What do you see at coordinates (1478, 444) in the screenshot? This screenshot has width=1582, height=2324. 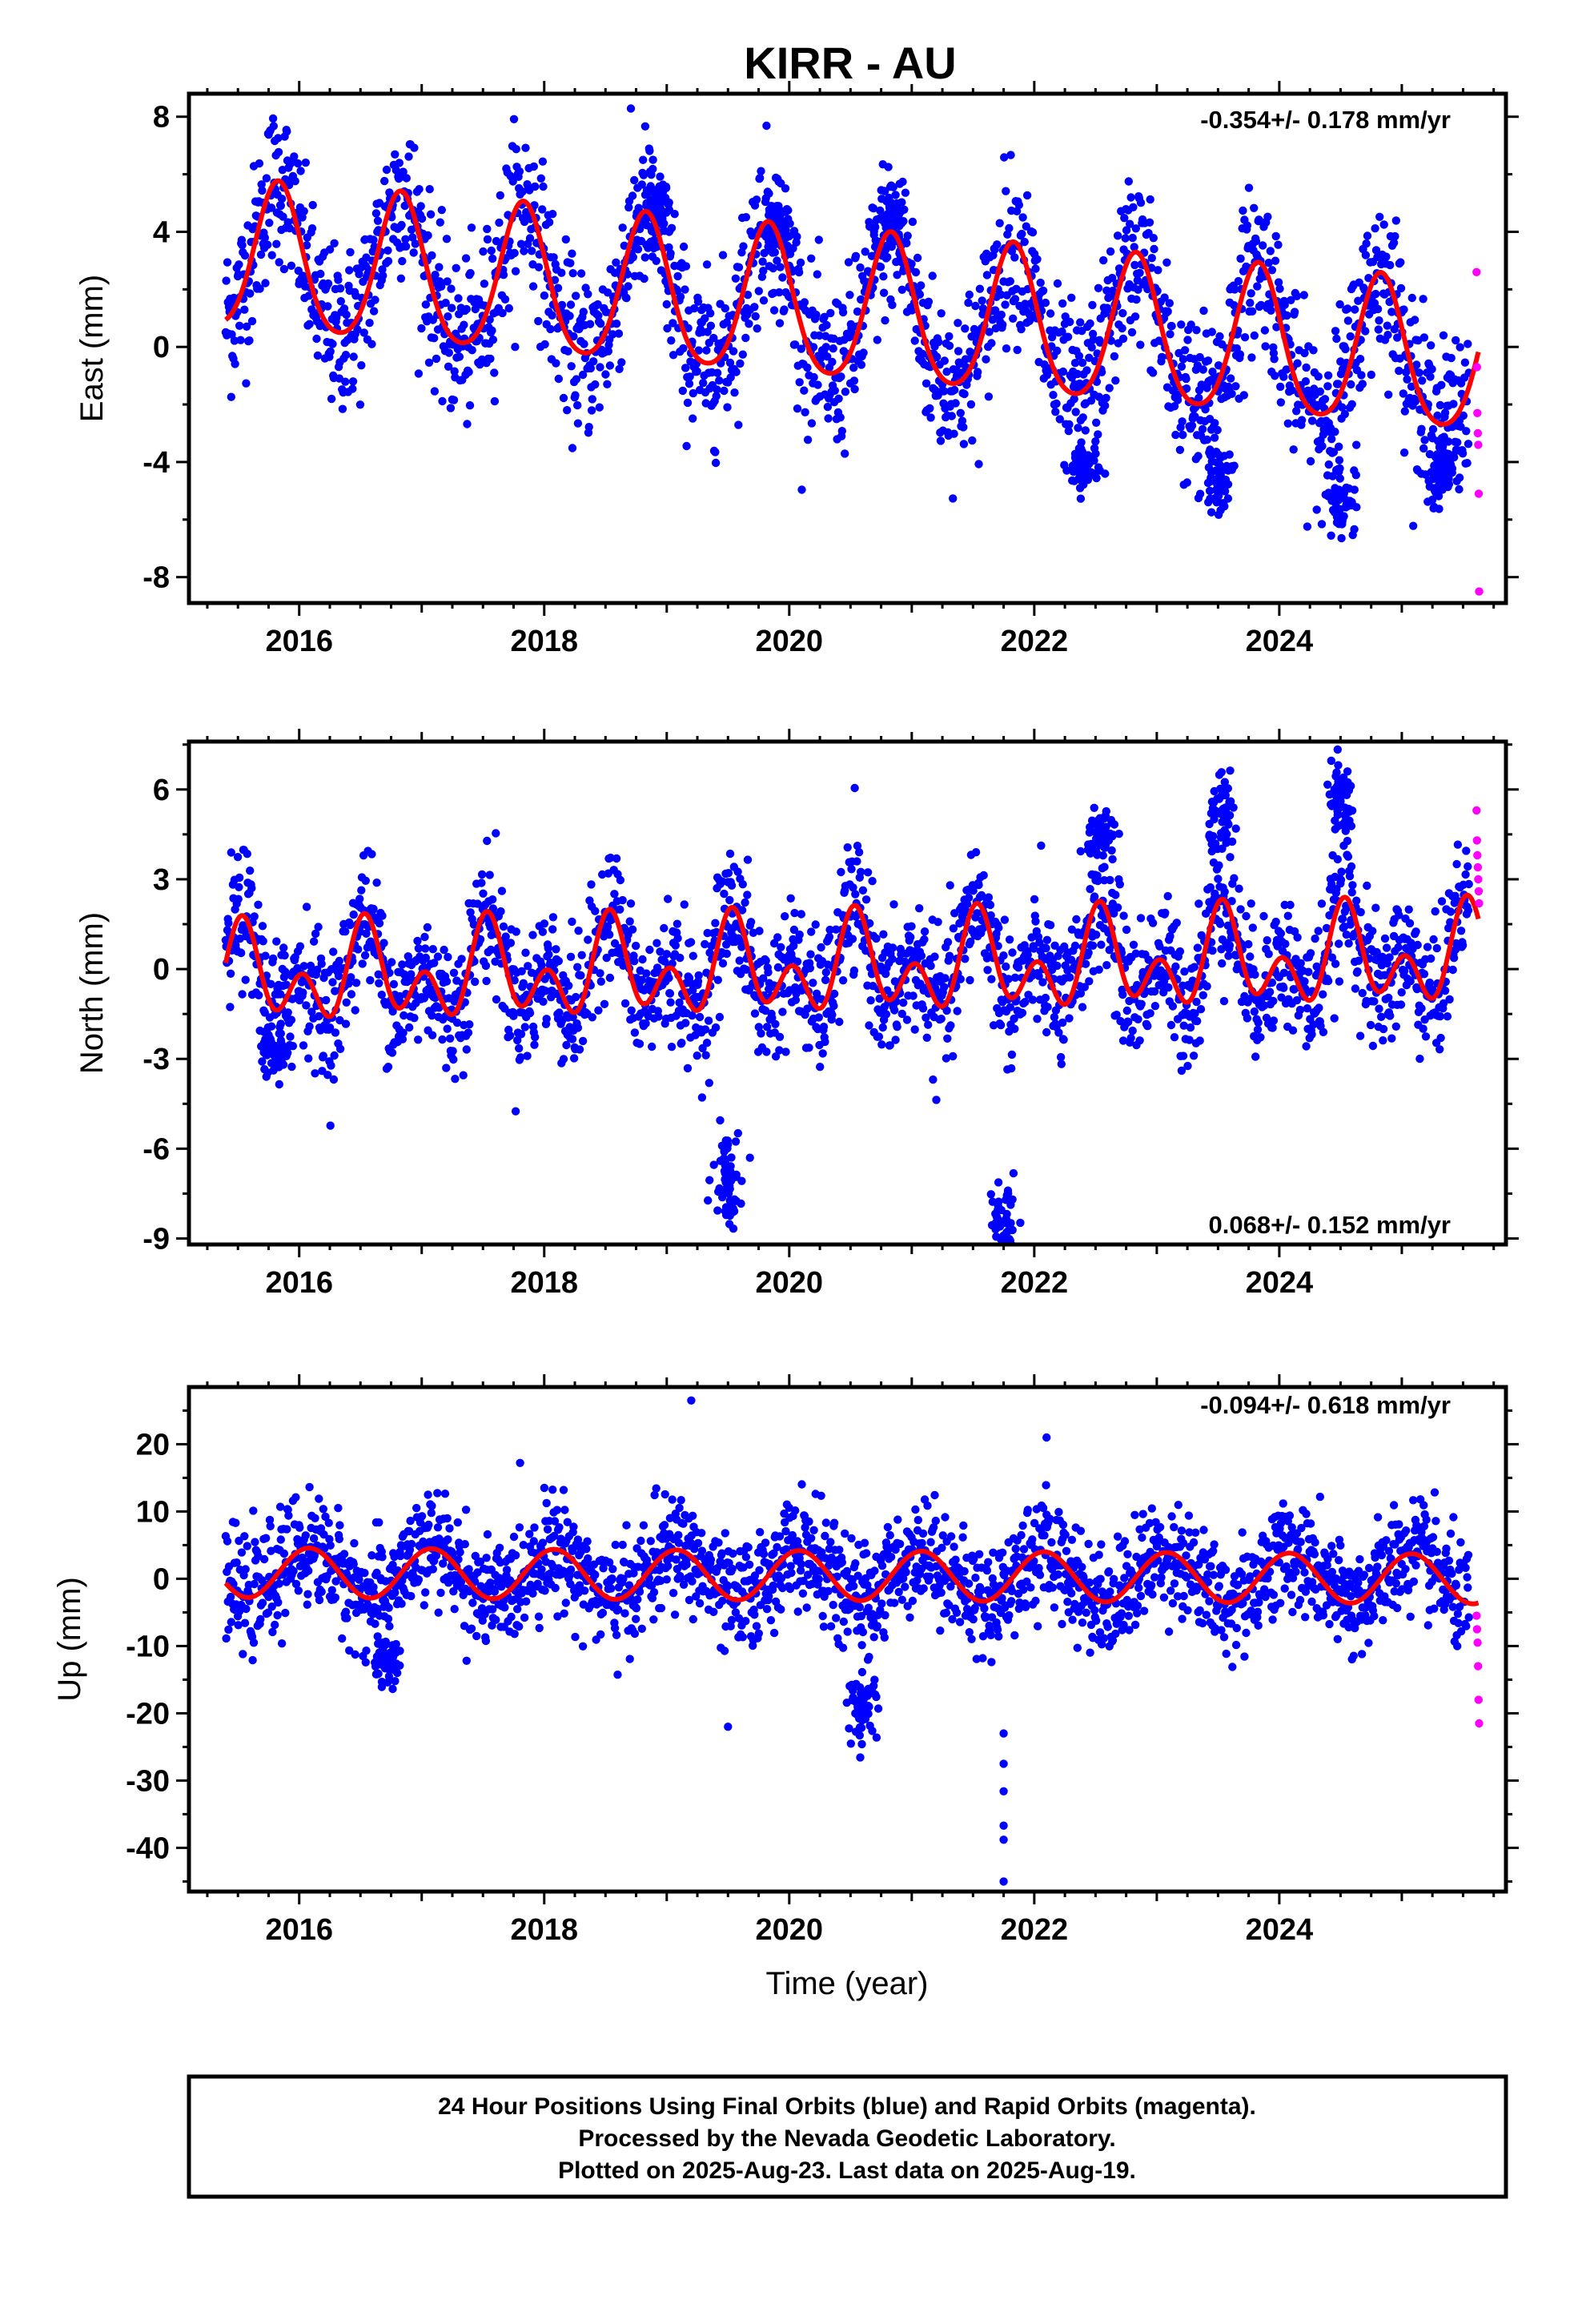 I see `rapid-point` at bounding box center [1478, 444].